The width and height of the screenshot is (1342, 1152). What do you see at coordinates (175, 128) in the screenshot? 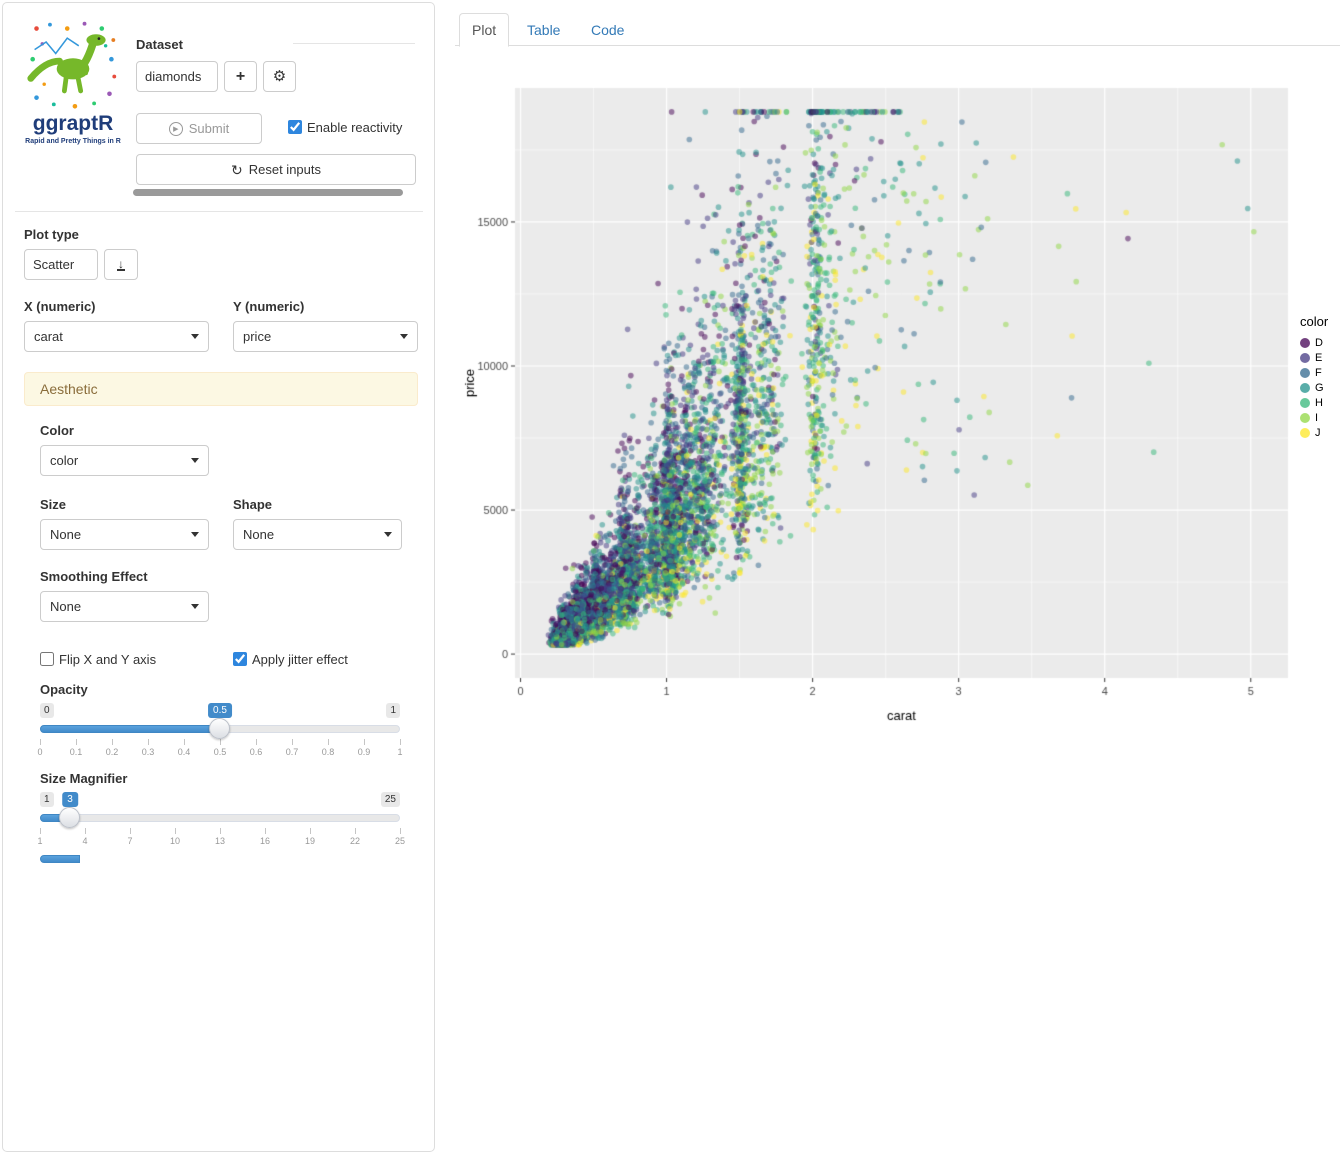
I see `play-icon: ▶` at bounding box center [175, 128].